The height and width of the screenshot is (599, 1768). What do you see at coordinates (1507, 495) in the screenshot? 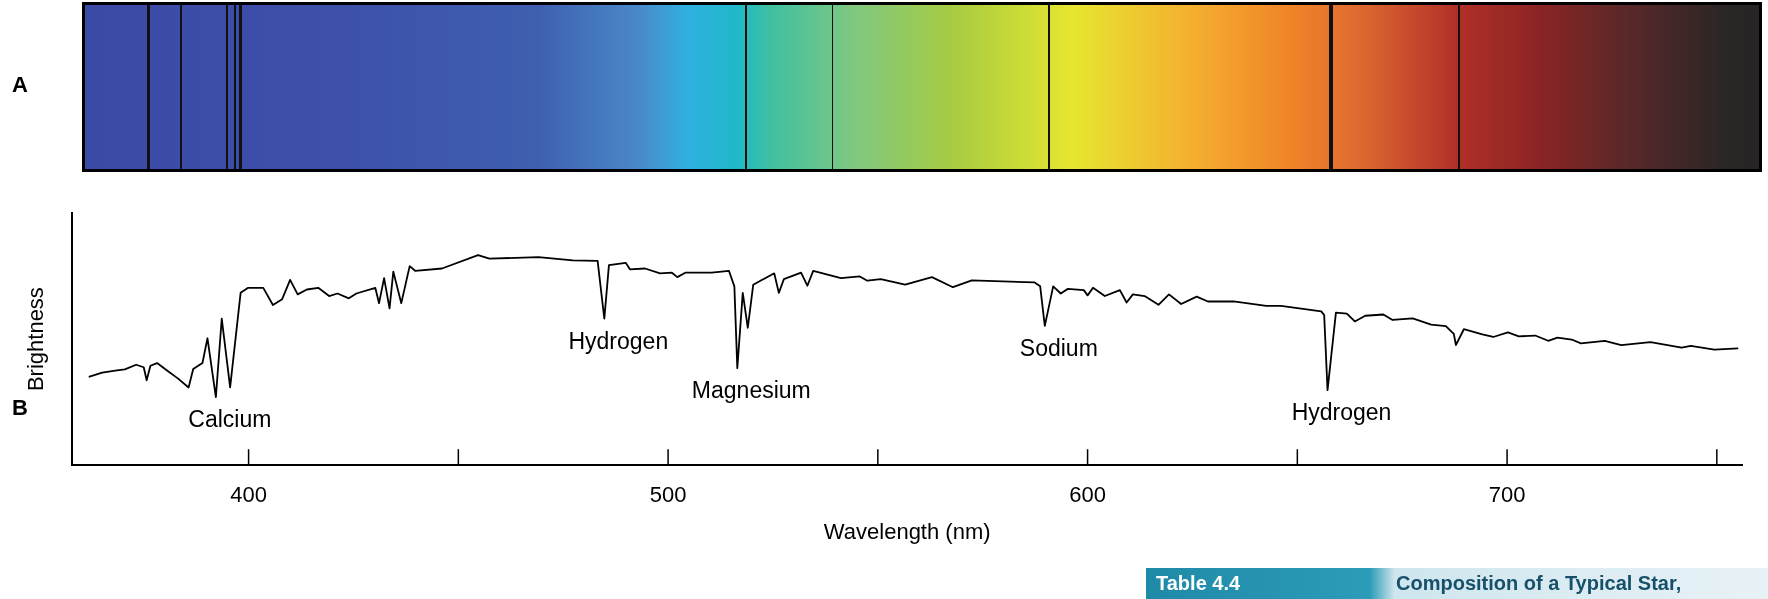
I see `x-tick-label: 700` at bounding box center [1507, 495].